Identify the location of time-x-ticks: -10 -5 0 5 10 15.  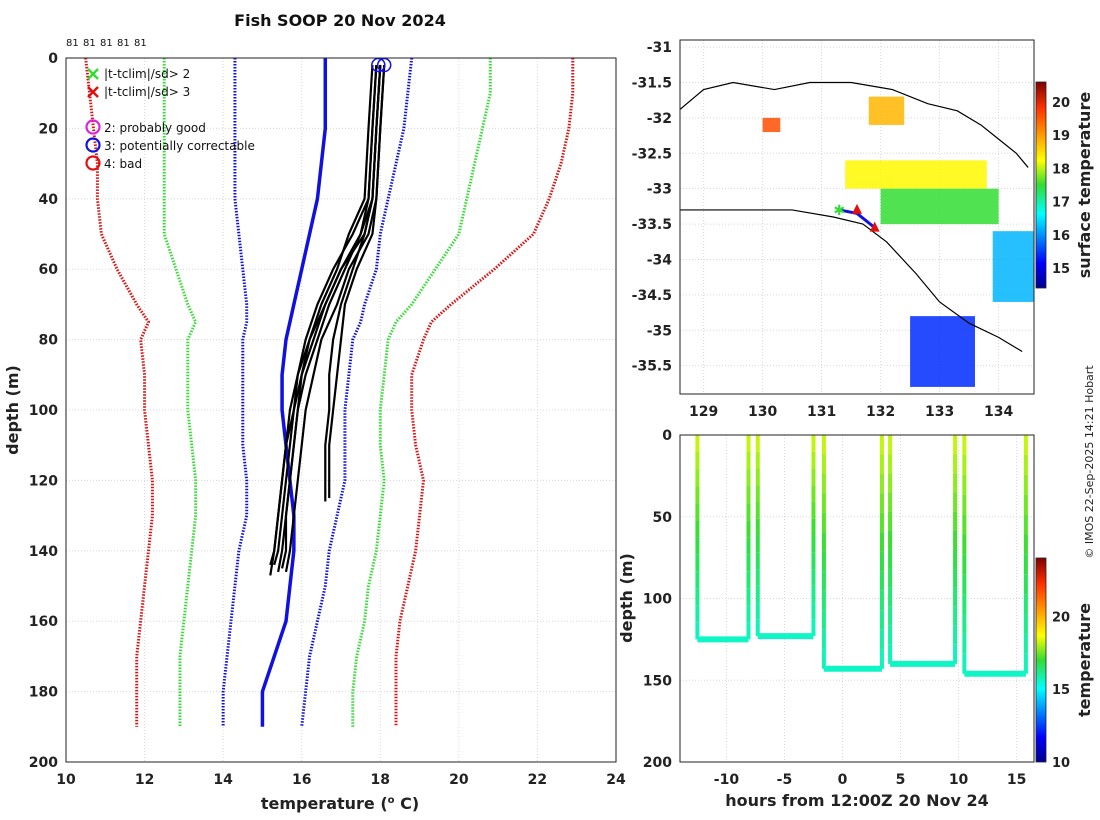
(870, 780).